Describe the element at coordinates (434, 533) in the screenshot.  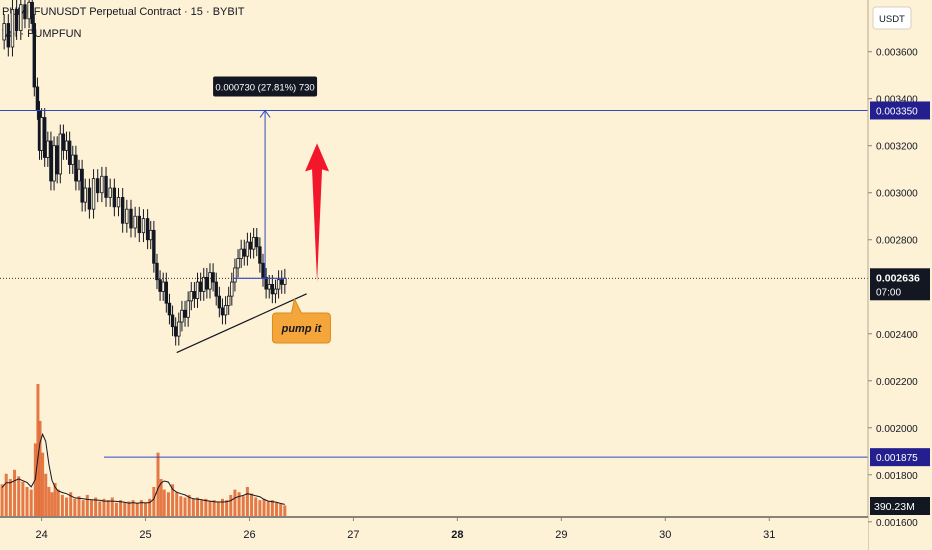
I see `time-axis-panel` at that location.